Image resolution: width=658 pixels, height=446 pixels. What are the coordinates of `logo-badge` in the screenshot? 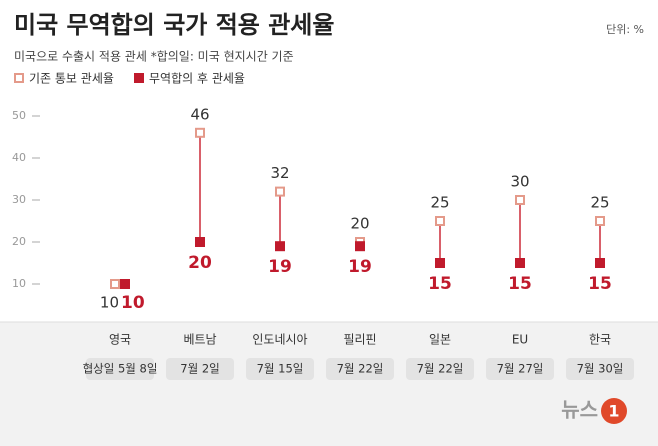 It's located at (614, 411).